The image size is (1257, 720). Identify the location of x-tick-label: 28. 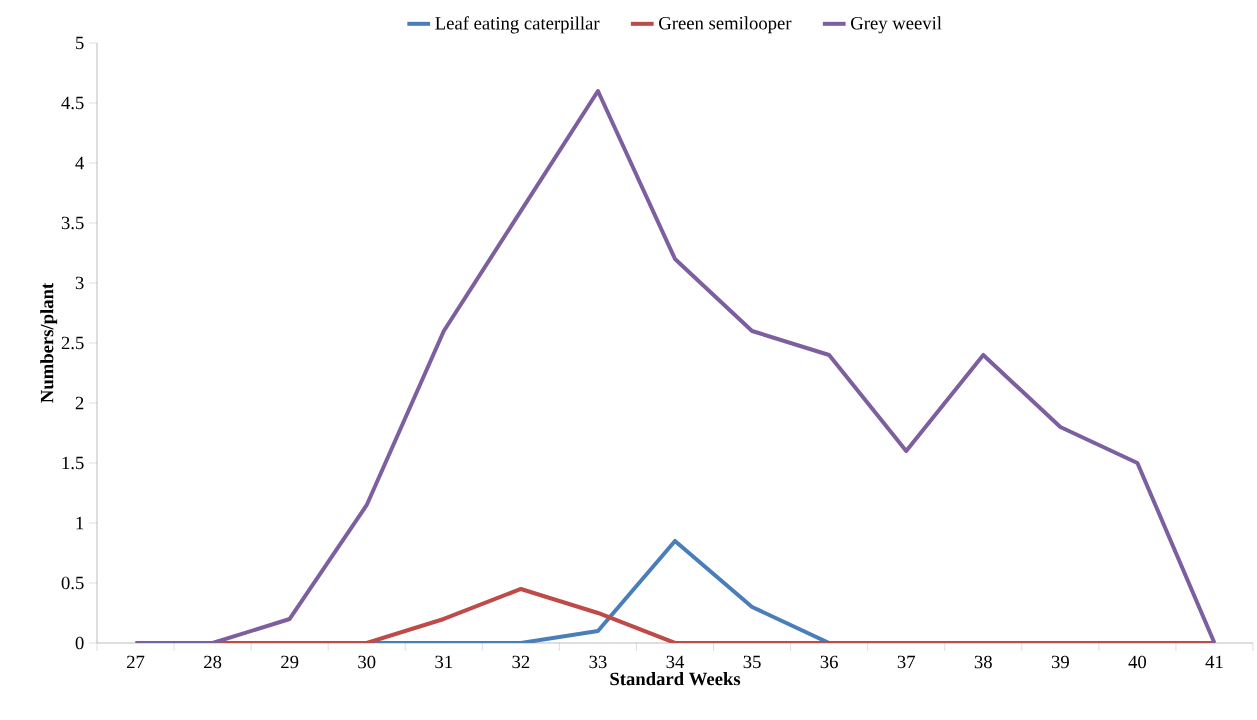
(213, 662).